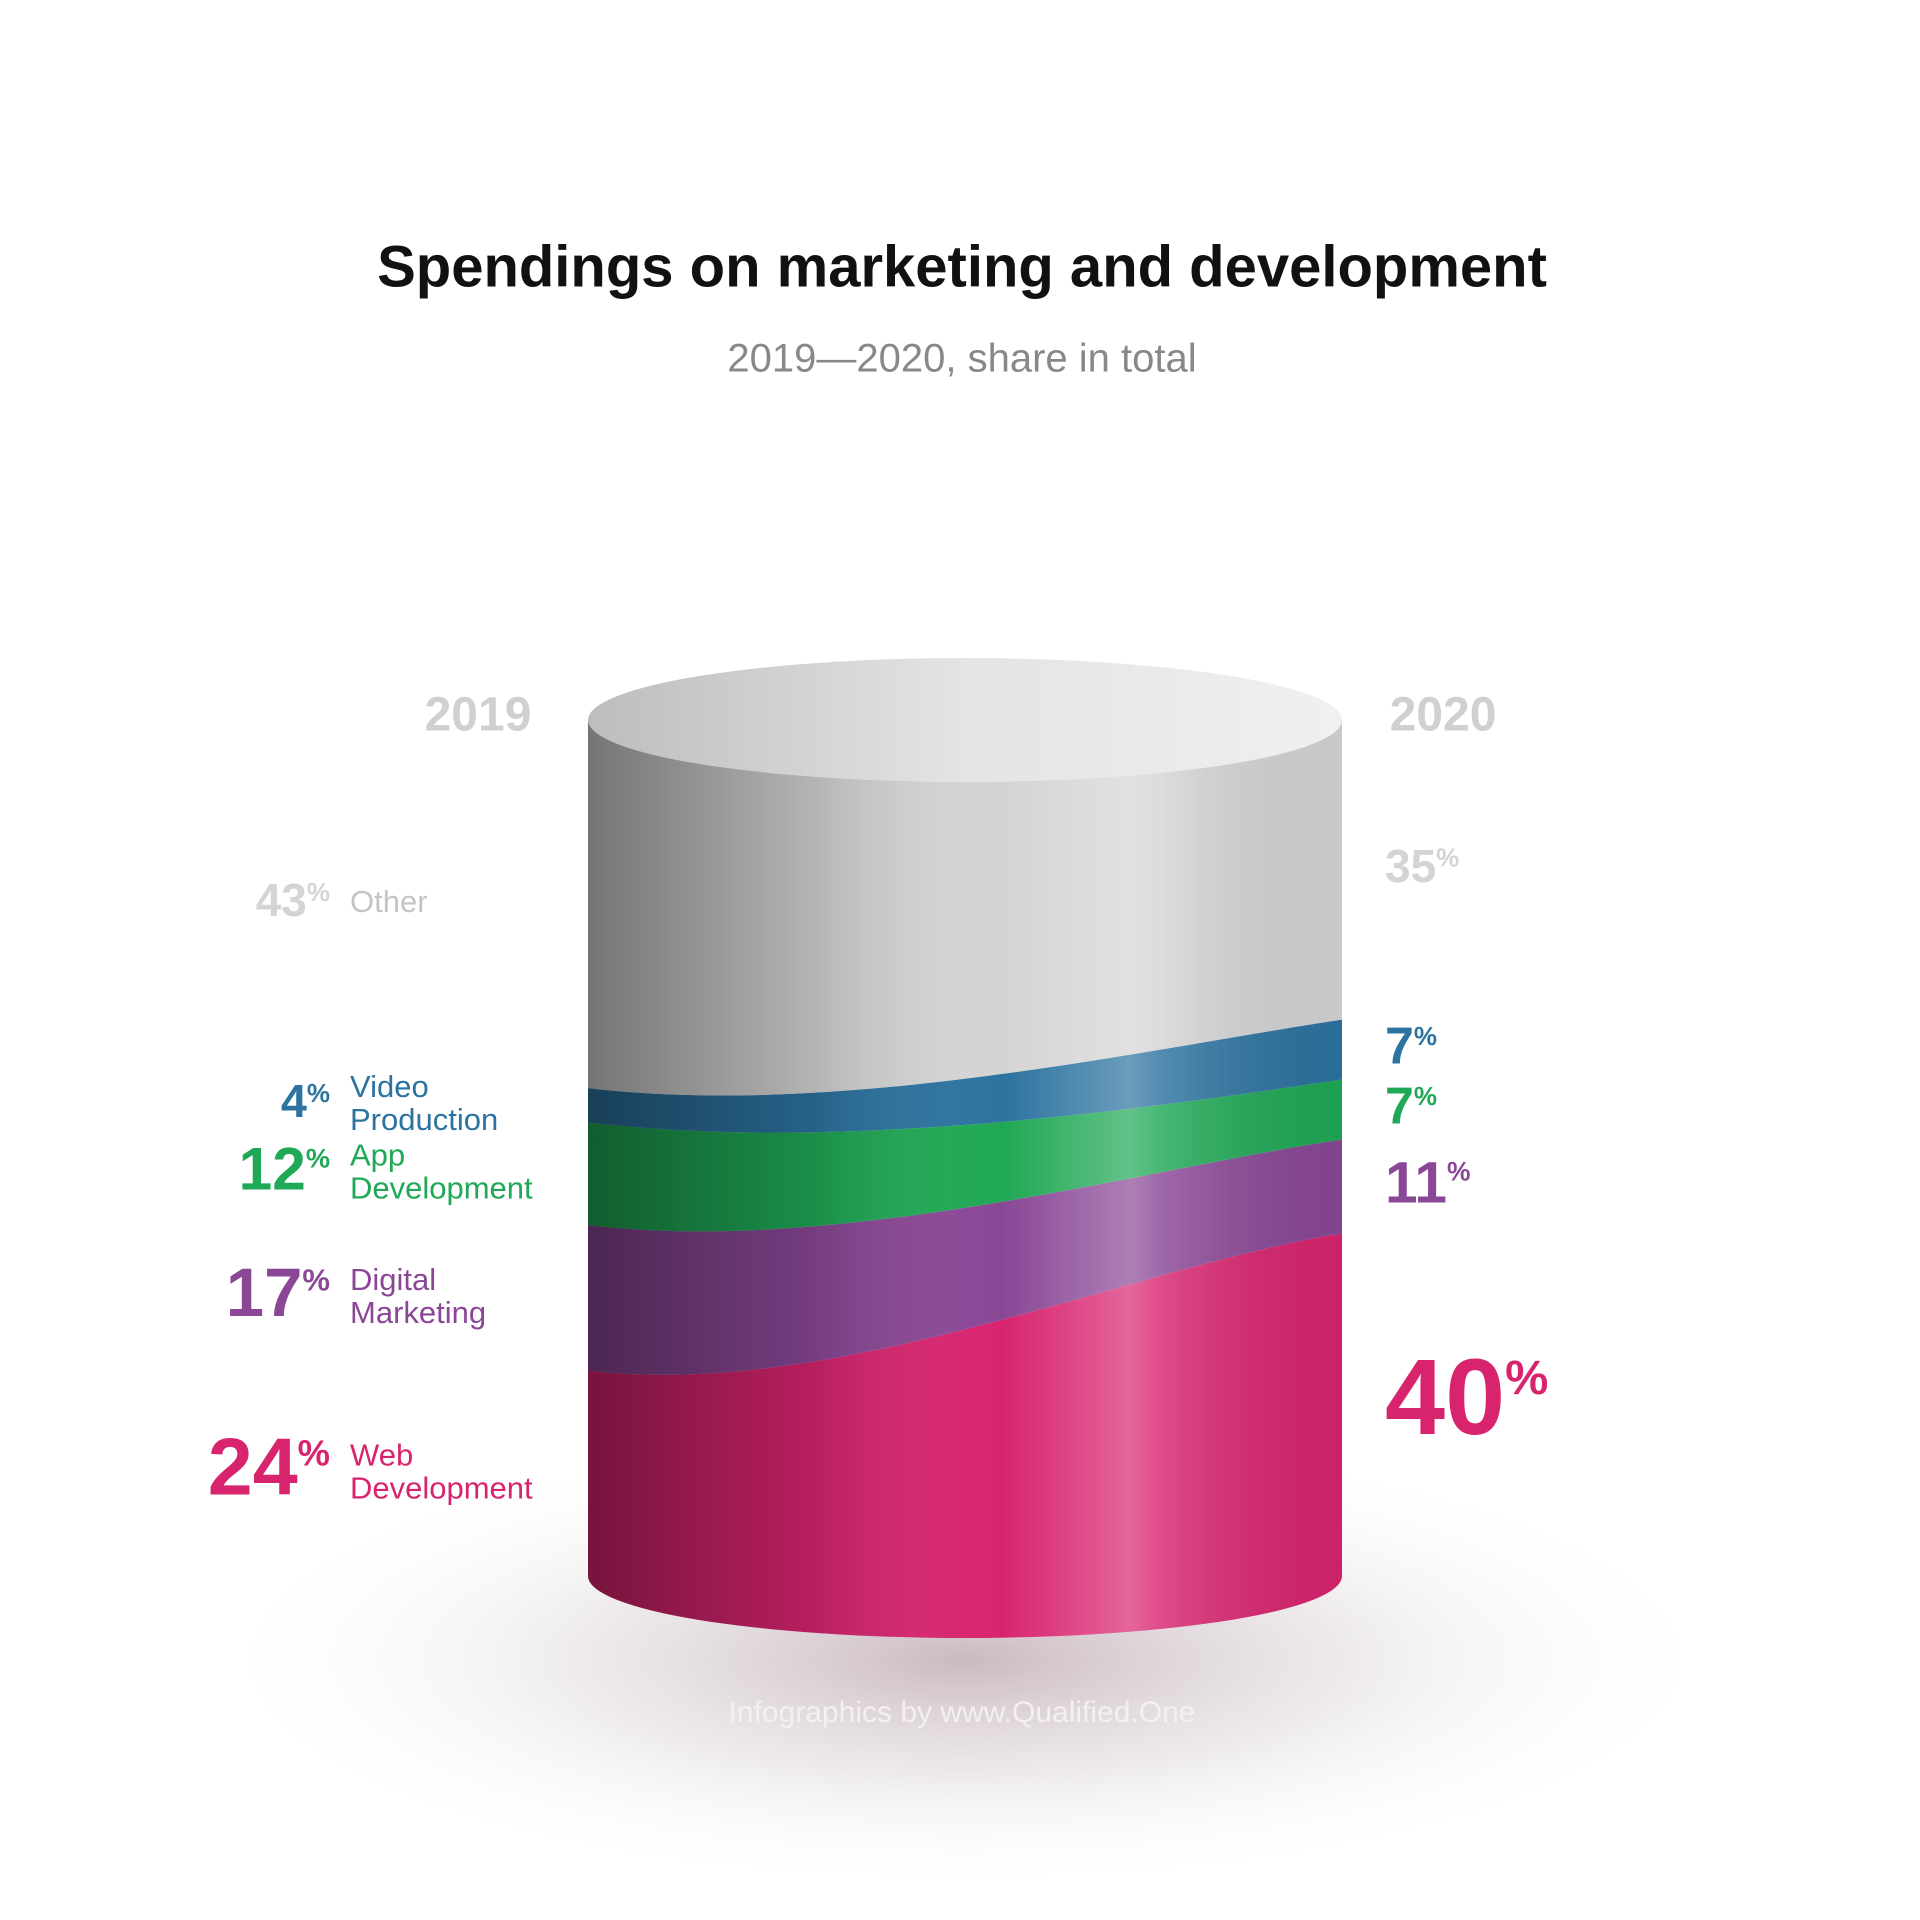  I want to click on value-label: 40%, so click(1466, 1395).